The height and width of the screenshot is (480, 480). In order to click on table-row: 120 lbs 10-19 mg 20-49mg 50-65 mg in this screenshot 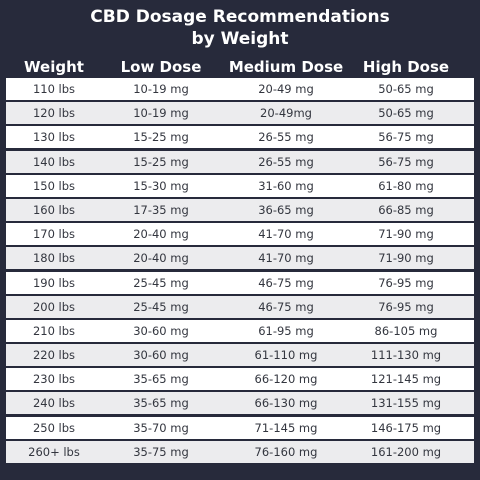, I will do `click(240, 113)`.